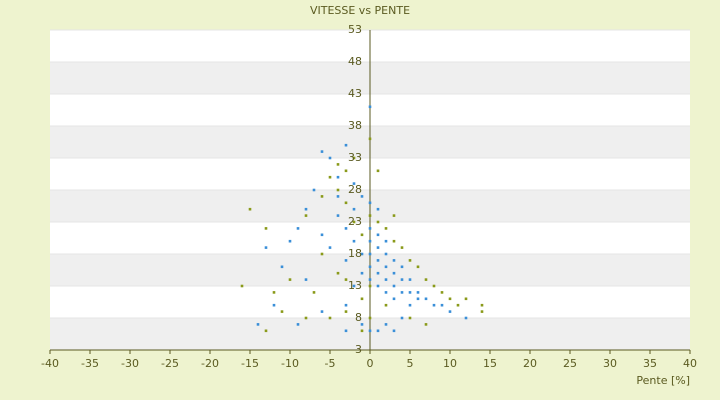 This screenshot has width=720, height=400. Describe the element at coordinates (210, 363) in the screenshot. I see `x-tick-label: -20` at that location.